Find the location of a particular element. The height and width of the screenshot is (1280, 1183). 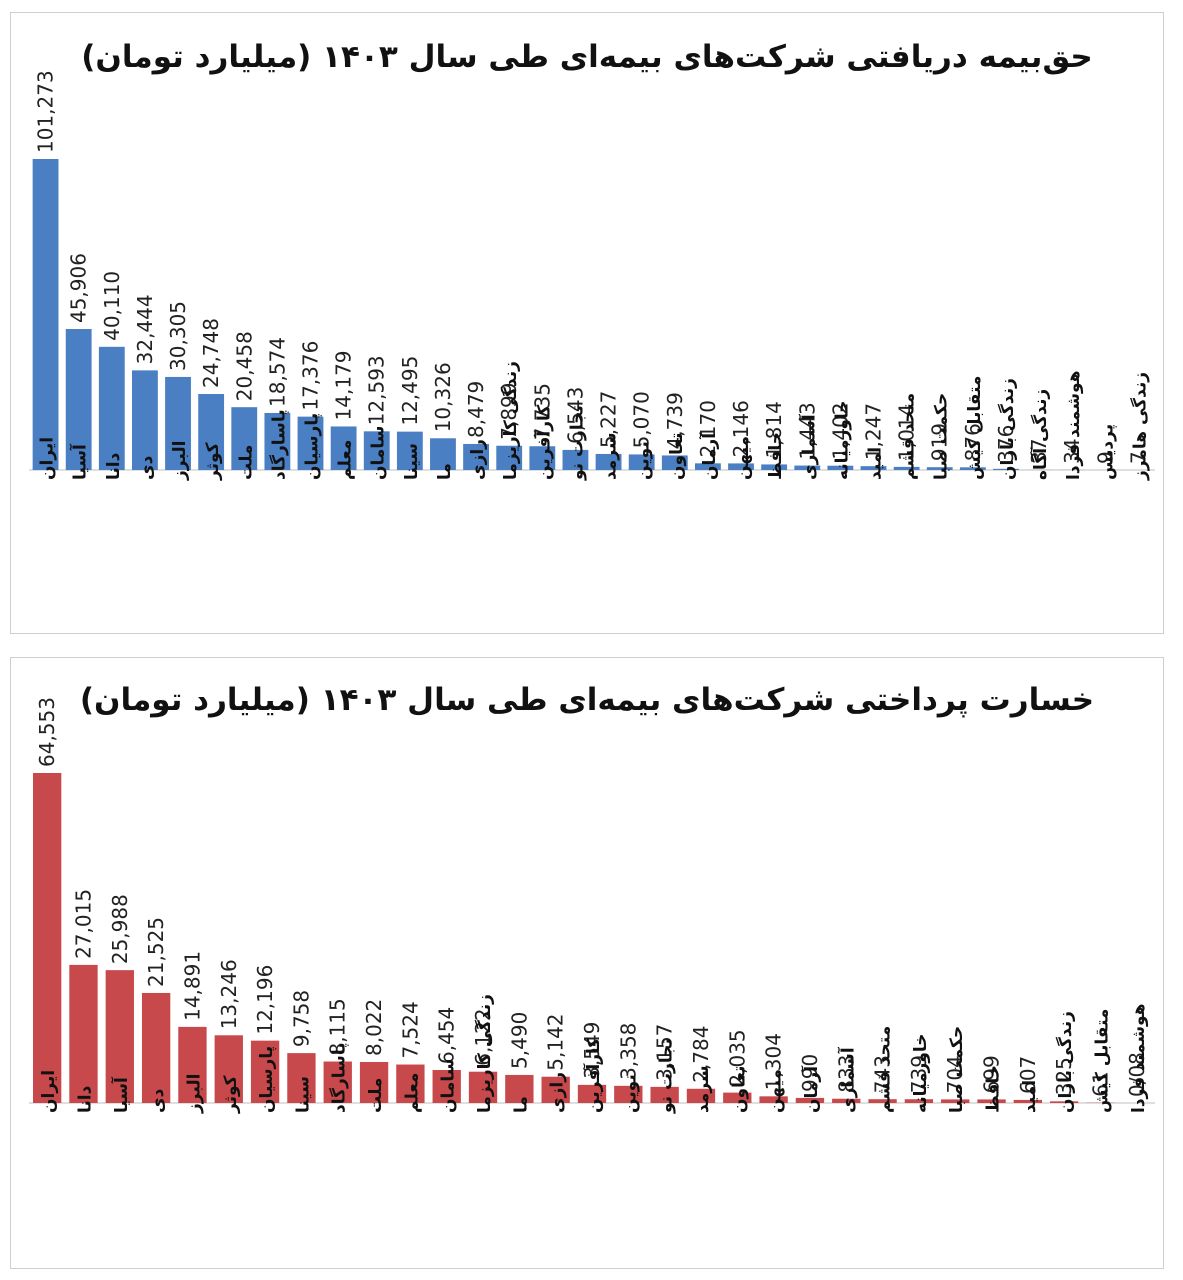

bar-value-label: 64,553 is located at coordinates (47, 732).